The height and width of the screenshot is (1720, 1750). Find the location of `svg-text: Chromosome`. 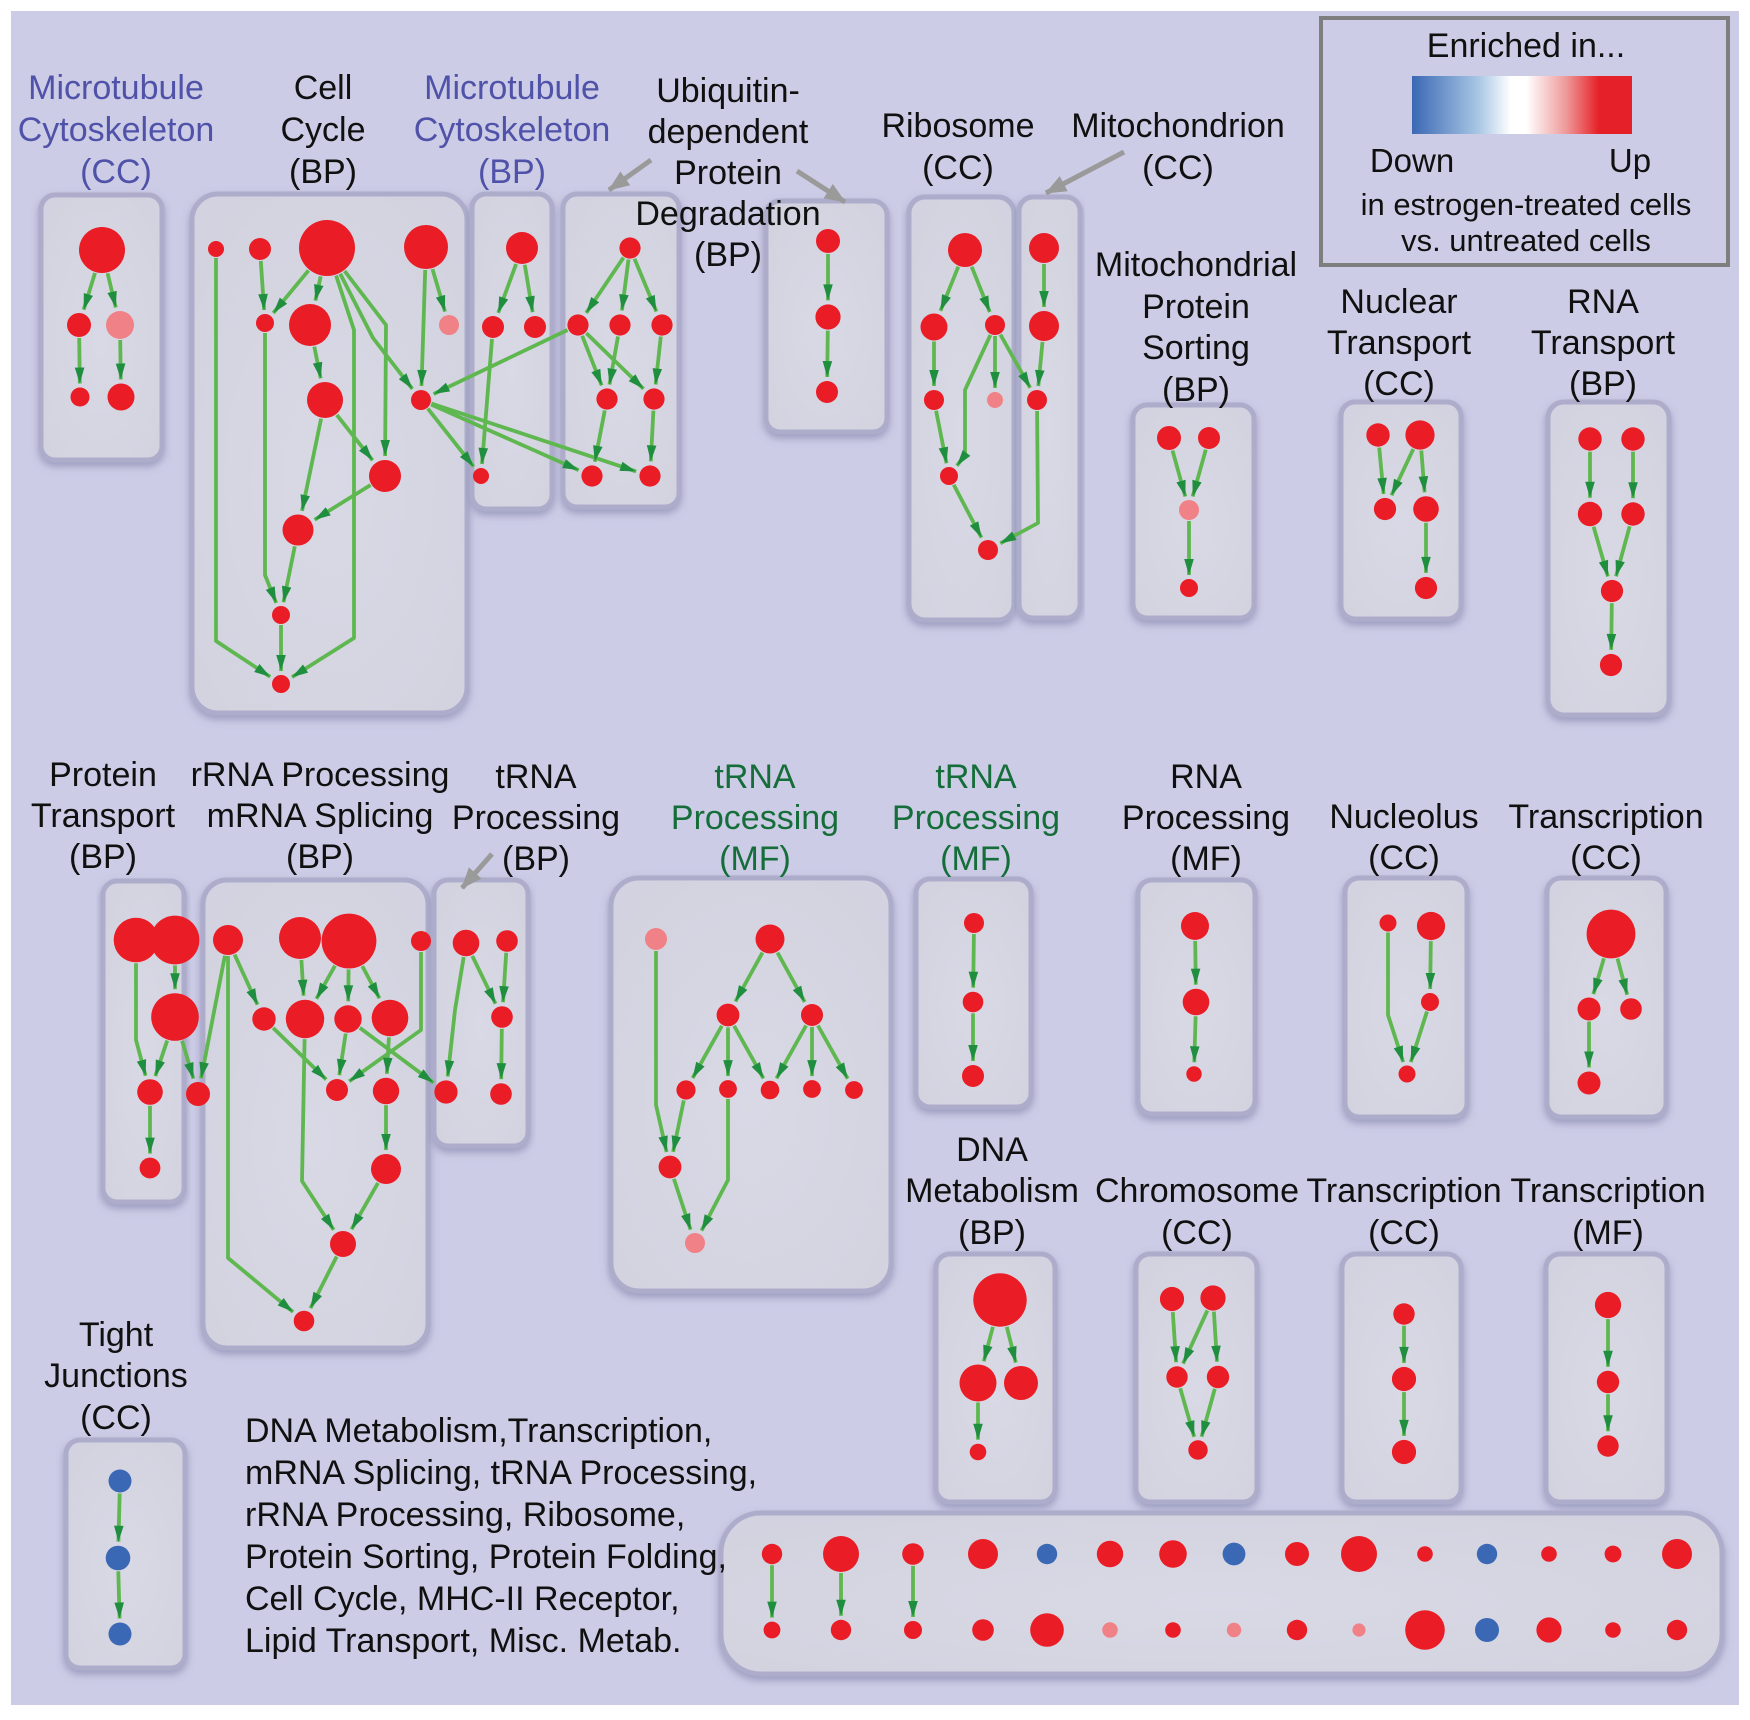

svg-text: Chromosome is located at coordinates (1197, 1191).